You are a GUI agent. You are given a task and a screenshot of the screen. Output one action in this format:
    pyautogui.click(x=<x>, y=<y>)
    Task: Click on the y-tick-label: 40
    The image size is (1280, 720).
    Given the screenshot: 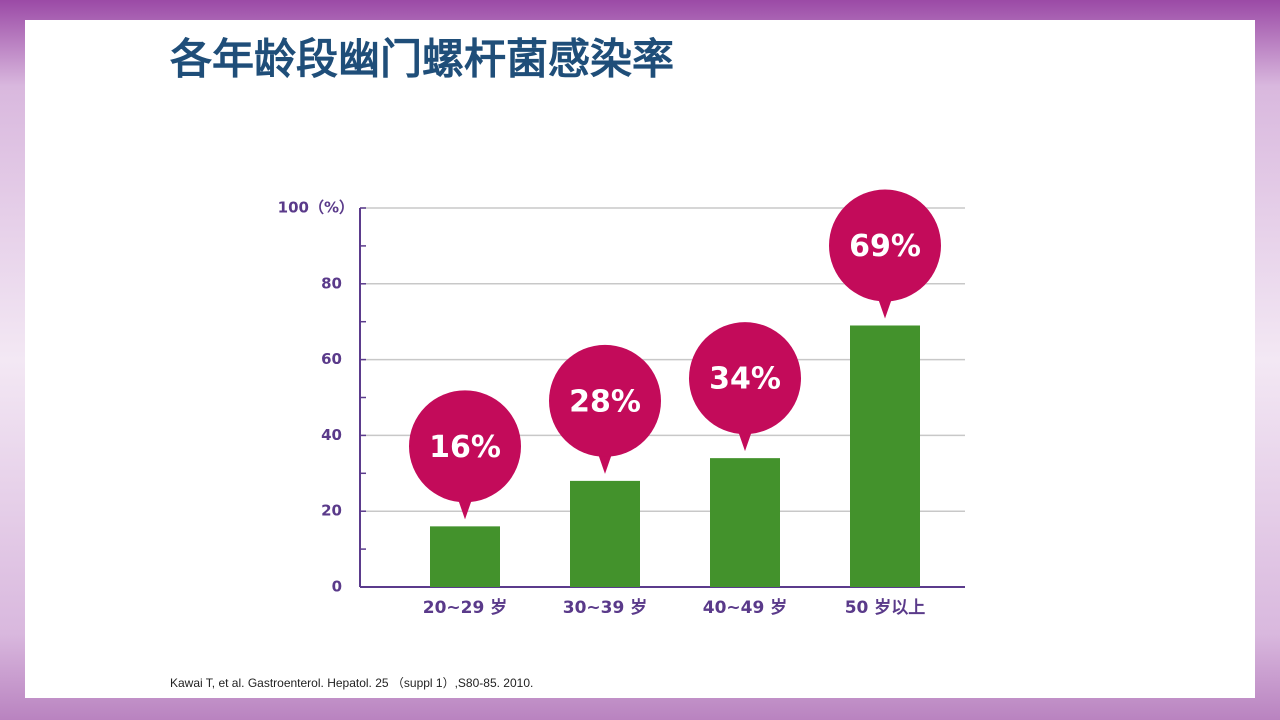 What is the action you would take?
    pyautogui.click(x=331, y=435)
    